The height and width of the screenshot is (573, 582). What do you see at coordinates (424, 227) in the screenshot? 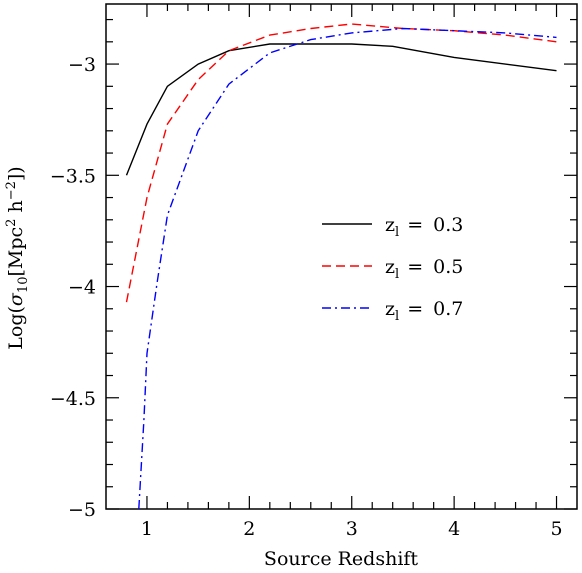
I see `legend-label-1: zl = 0.3` at bounding box center [424, 227].